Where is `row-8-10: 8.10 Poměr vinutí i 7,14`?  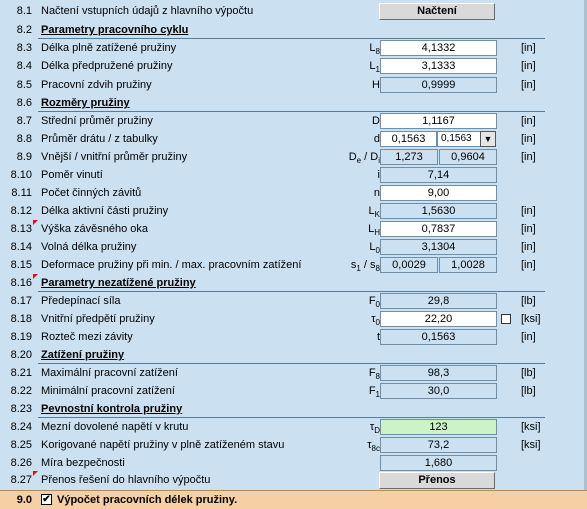 row-8-10: 8.10 Poměr vinutí i 7,14 is located at coordinates (293, 175).